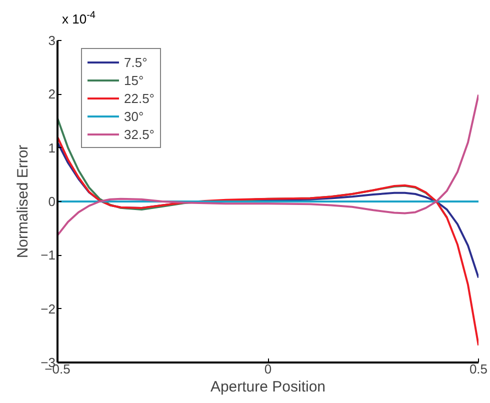 The height and width of the screenshot is (403, 490). I want to click on x-axis-title: Aperture Position, so click(268, 387).